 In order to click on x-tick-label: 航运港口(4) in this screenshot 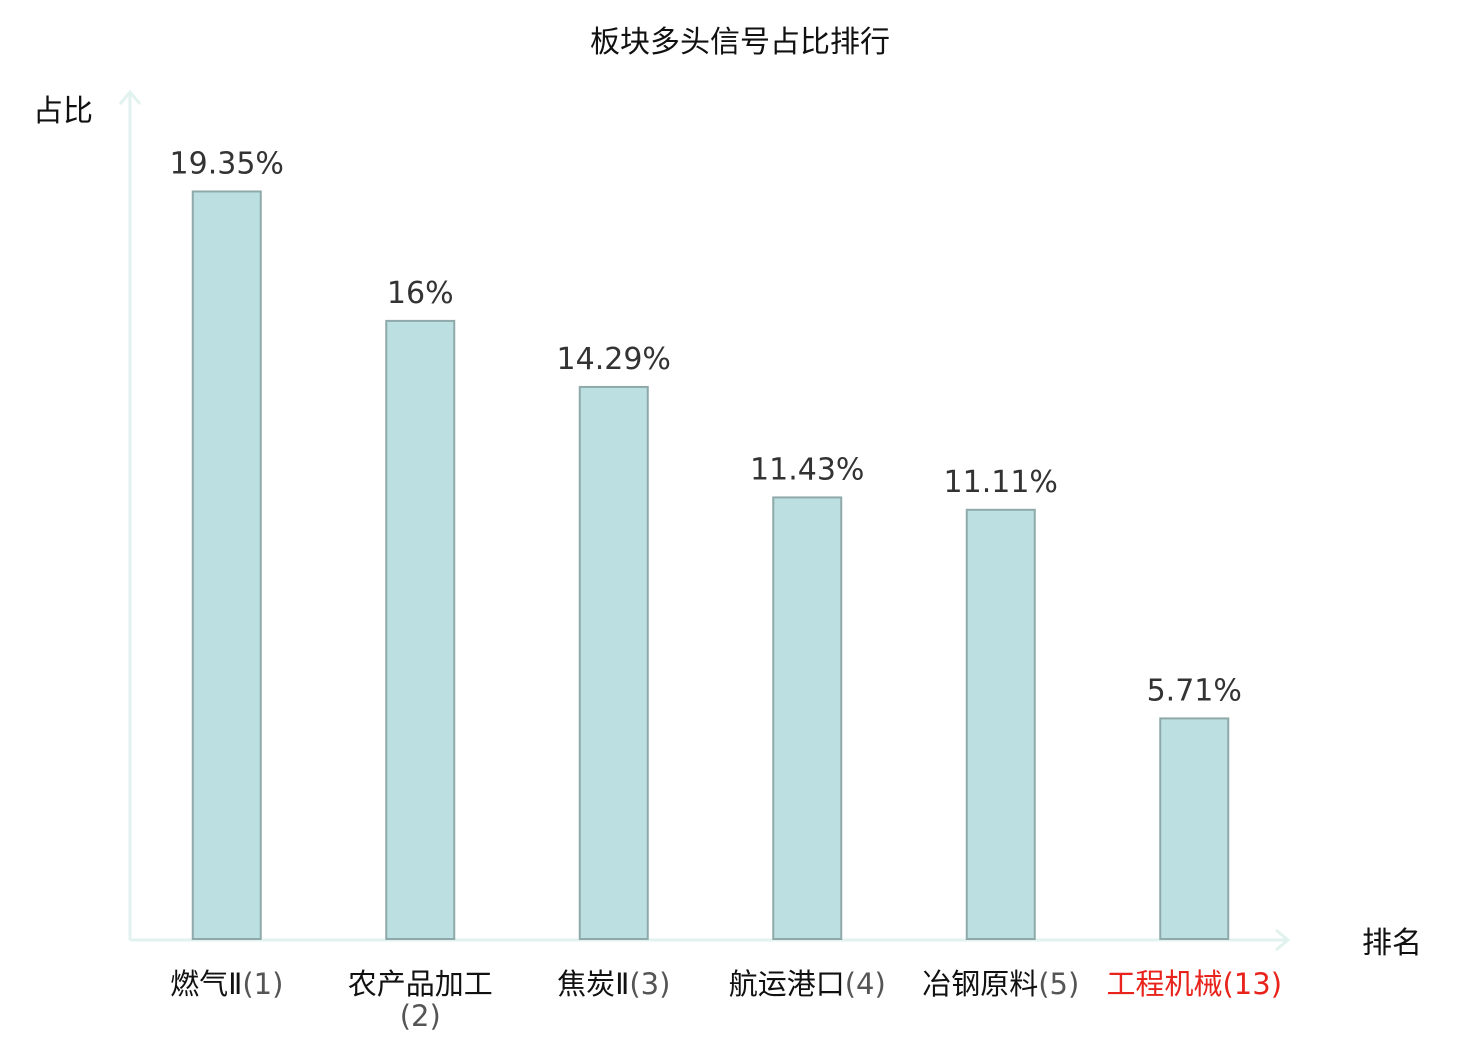, I will do `click(807, 984)`.